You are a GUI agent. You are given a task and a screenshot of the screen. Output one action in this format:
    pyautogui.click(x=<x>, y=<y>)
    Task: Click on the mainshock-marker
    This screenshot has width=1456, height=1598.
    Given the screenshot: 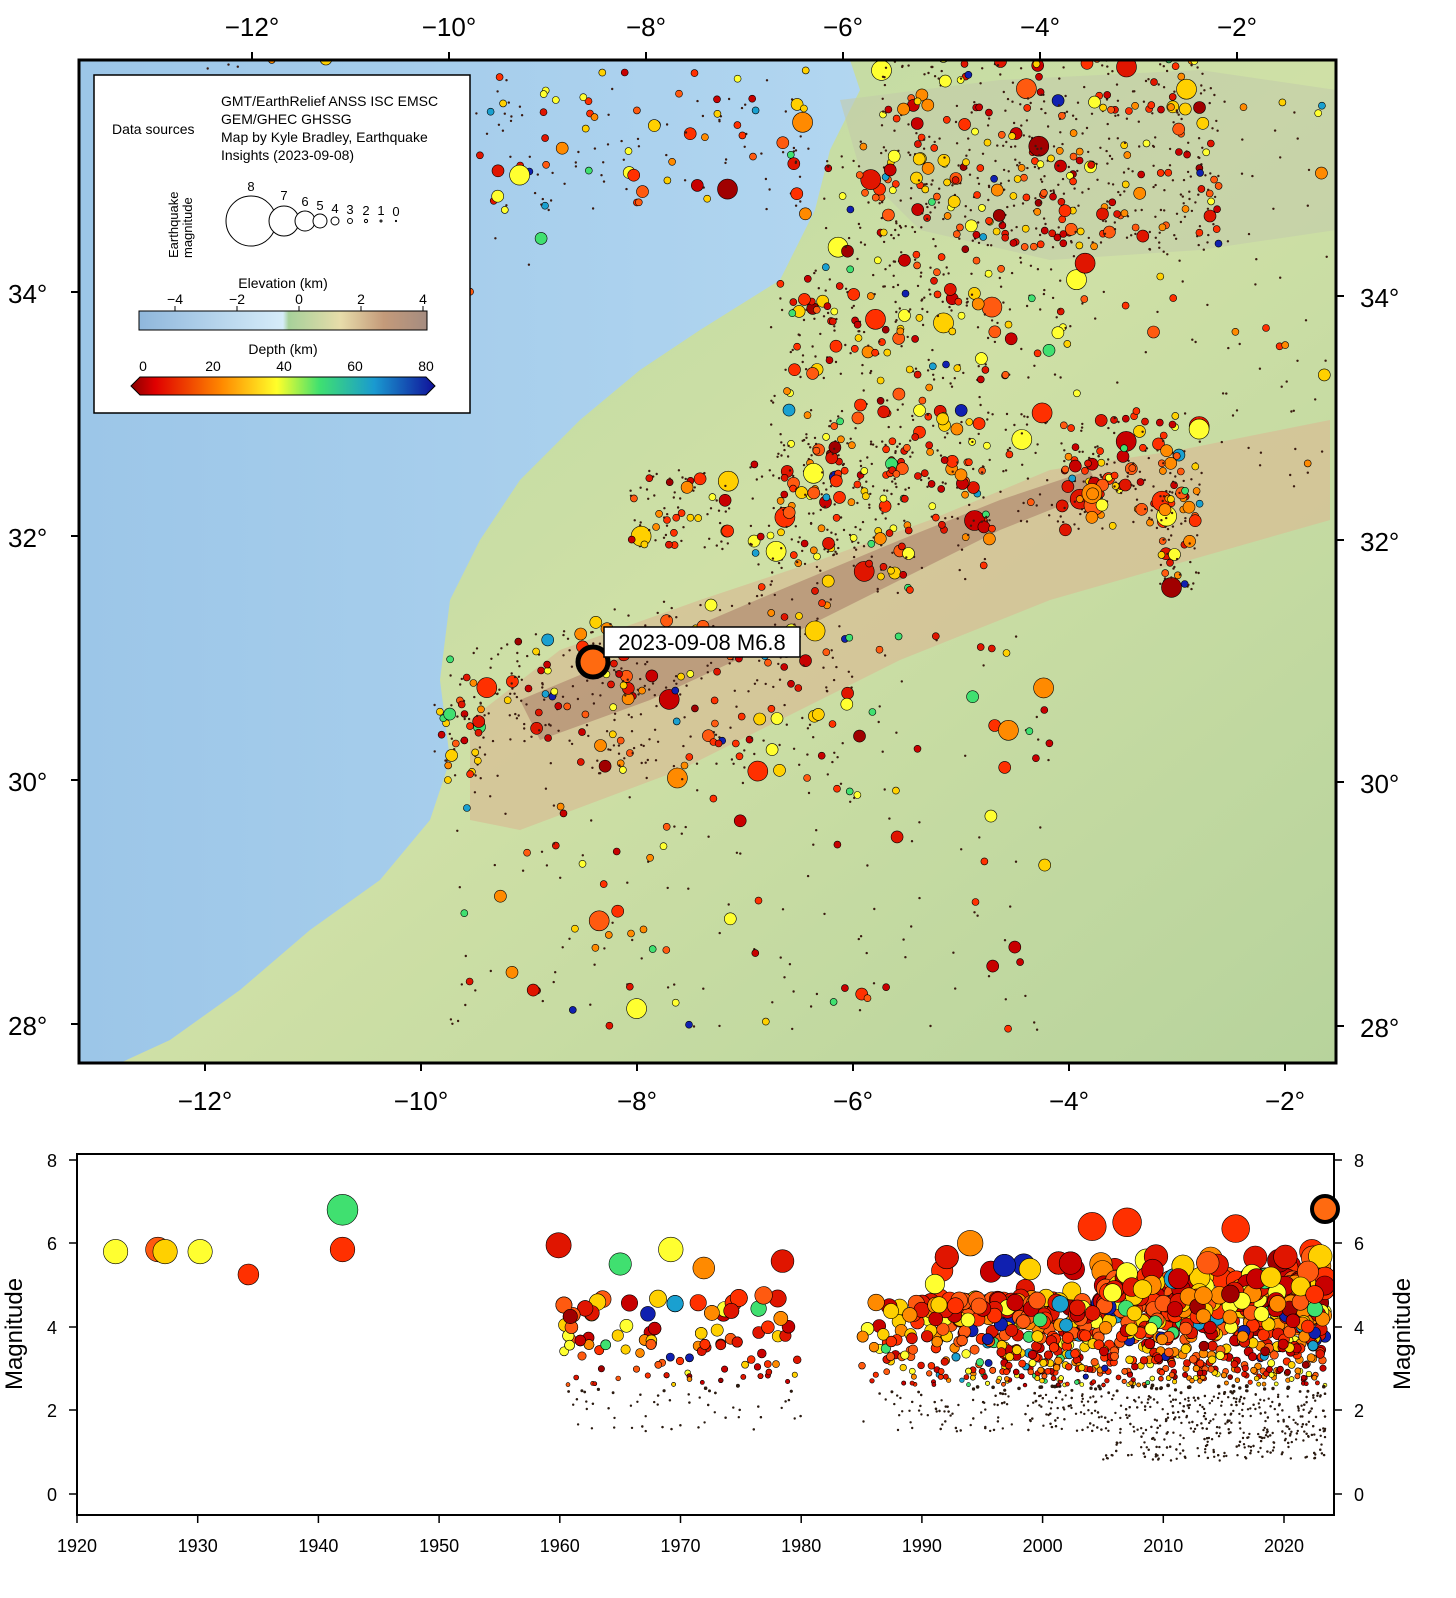 What is the action you would take?
    pyautogui.click(x=593, y=662)
    